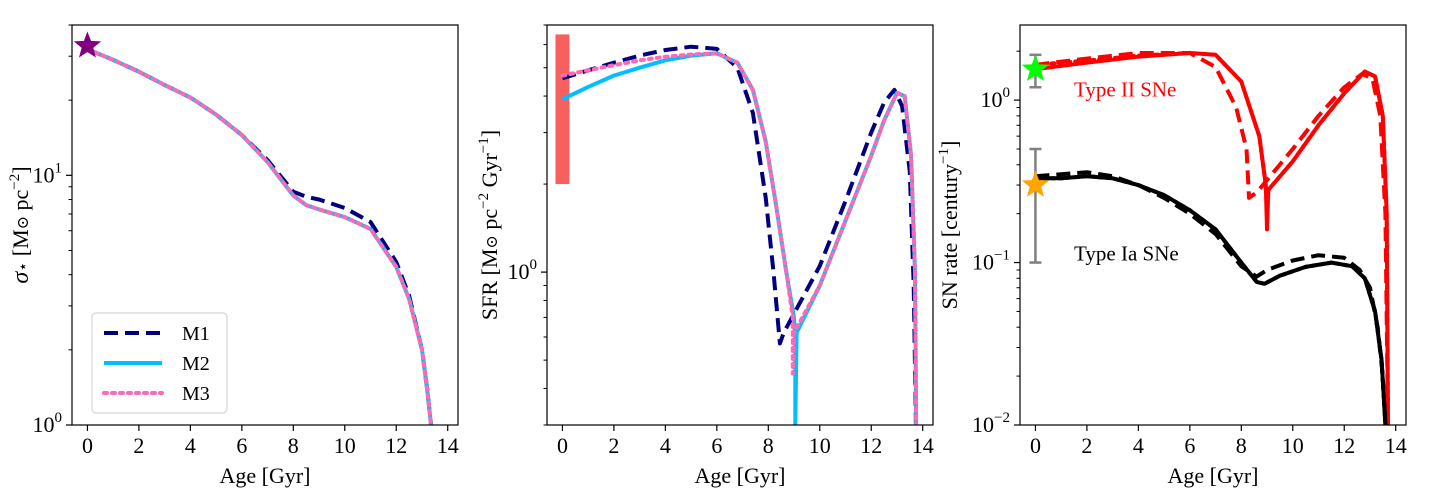  Describe the element at coordinates (196, 364) in the screenshot. I see `legend-label: M2` at that location.